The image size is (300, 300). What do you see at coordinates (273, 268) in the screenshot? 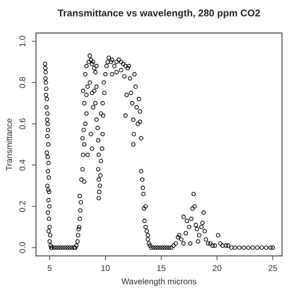
I see `x-tick-label: 25` at bounding box center [273, 268].